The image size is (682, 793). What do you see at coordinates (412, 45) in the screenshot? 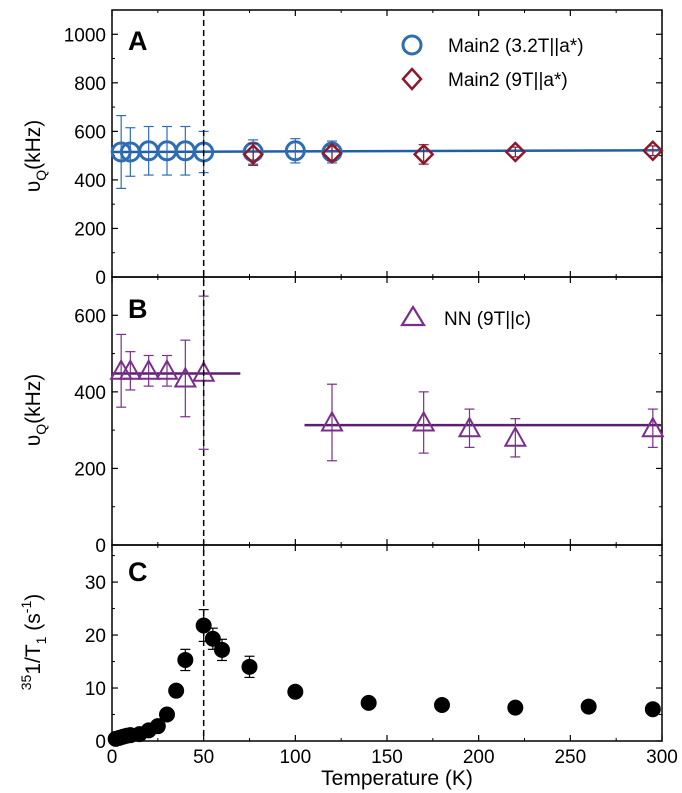
I see `legend-circle-icon` at bounding box center [412, 45].